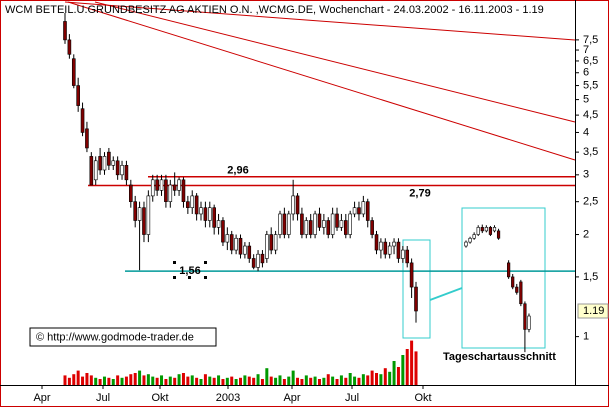  What do you see at coordinates (586, 100) in the screenshot?
I see `y-tick-label: 5` at bounding box center [586, 100].